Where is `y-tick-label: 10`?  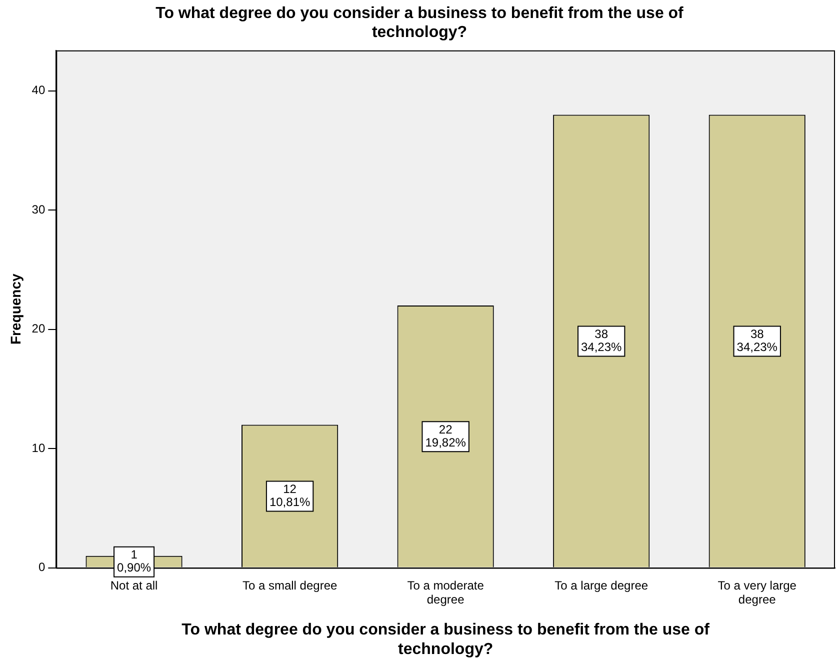
y-tick-label: 10 is located at coordinates (39, 447).